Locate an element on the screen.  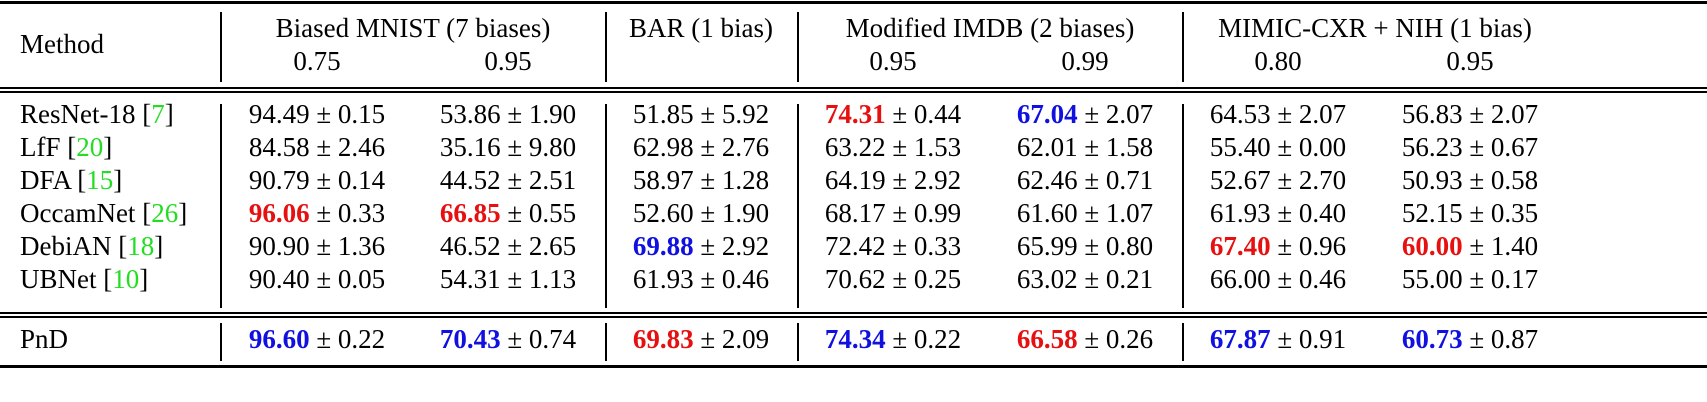
table-cell: 60.00 ± 1.40 is located at coordinates (1470, 246).